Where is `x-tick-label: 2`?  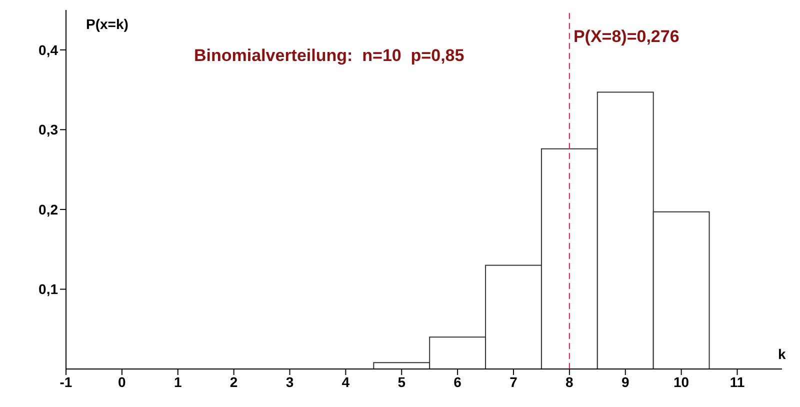 x-tick-label: 2 is located at coordinates (234, 382).